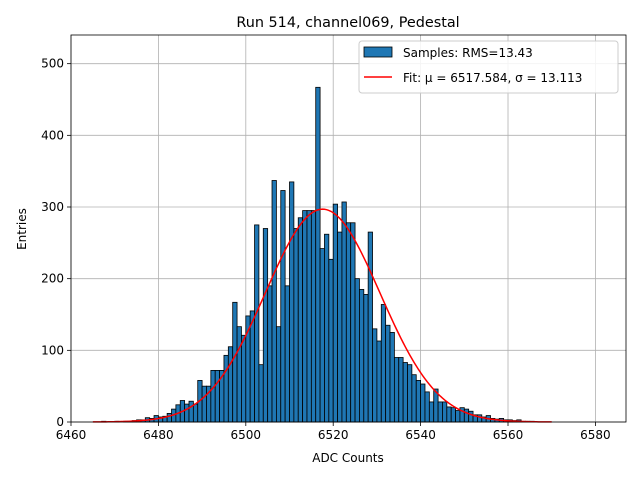  What do you see at coordinates (56, 243) in the screenshot?
I see `y-axis-ticks: 0 100 200 300 400 500` at bounding box center [56, 243].